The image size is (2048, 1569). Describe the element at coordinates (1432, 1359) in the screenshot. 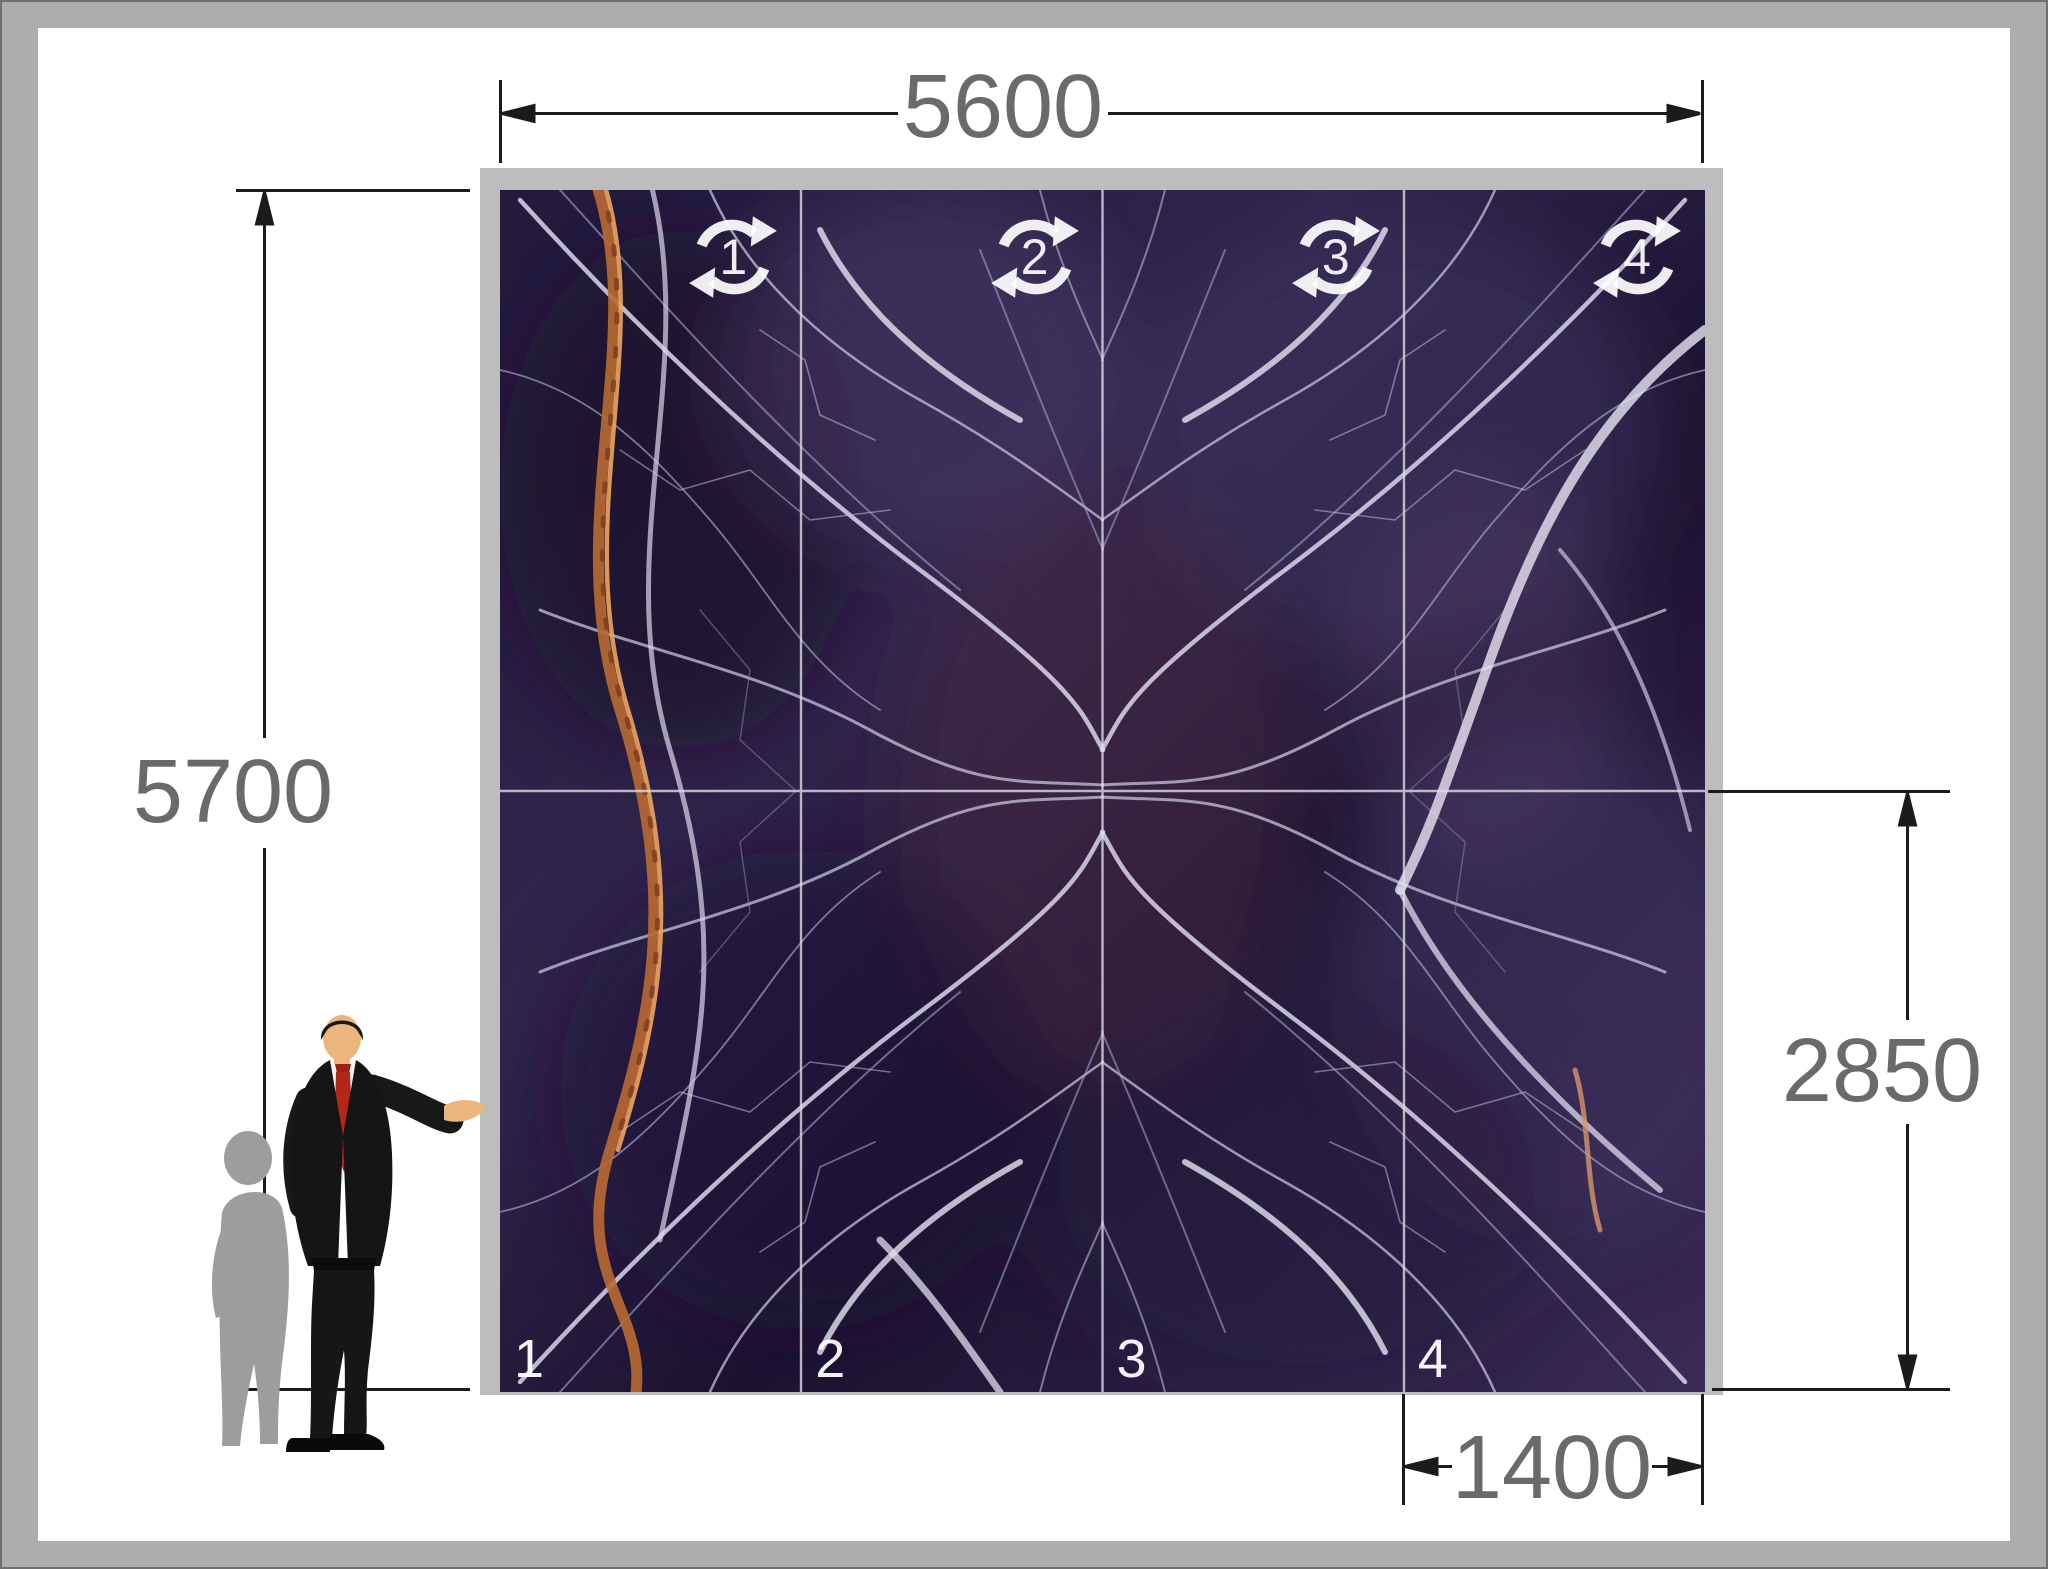

I see `panel-number-label: 4` at that location.